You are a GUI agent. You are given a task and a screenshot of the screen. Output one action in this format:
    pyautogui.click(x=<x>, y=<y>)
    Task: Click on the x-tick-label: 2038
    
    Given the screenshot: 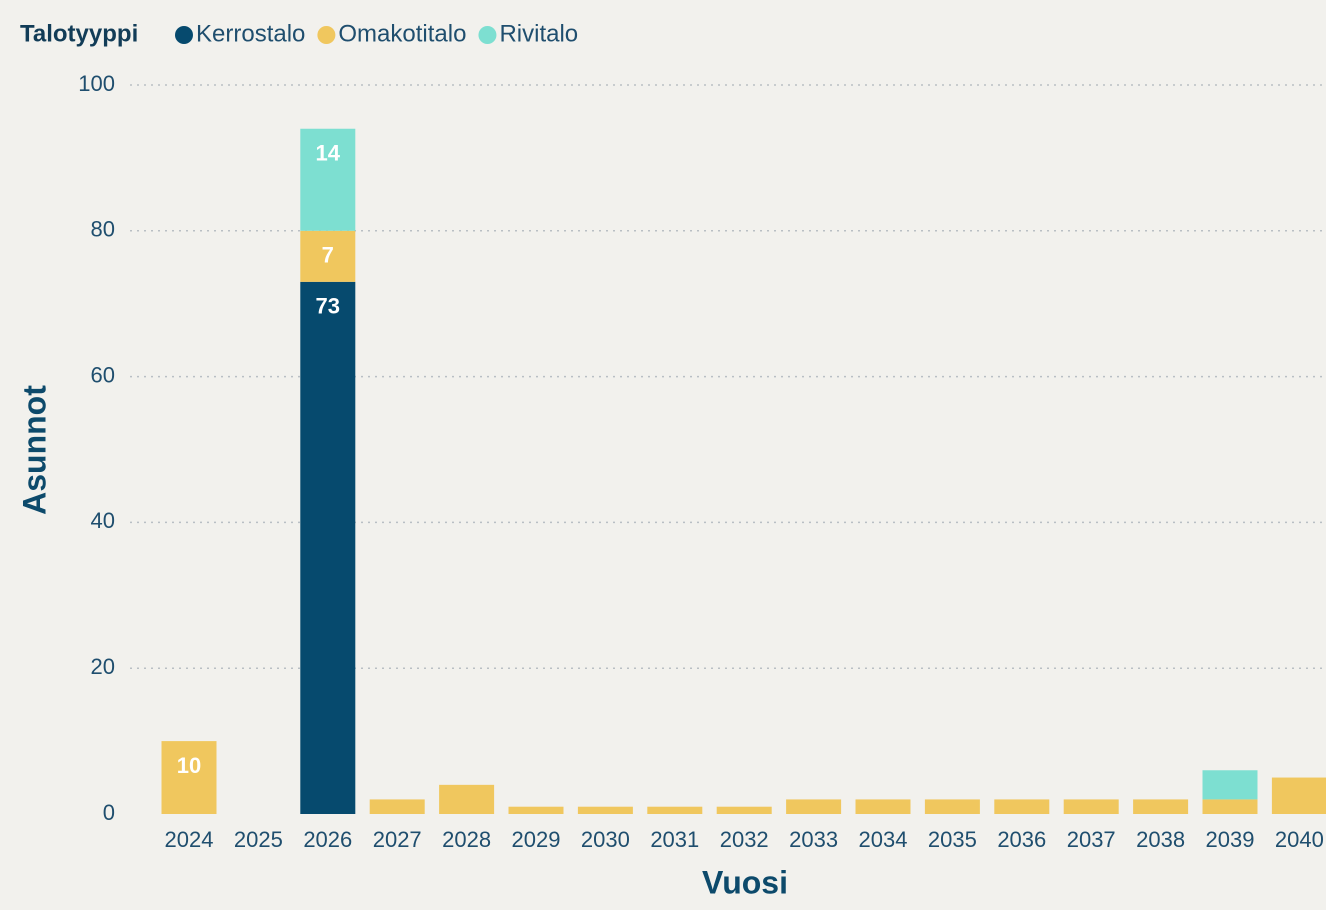 What is the action you would take?
    pyautogui.click(x=1160, y=839)
    